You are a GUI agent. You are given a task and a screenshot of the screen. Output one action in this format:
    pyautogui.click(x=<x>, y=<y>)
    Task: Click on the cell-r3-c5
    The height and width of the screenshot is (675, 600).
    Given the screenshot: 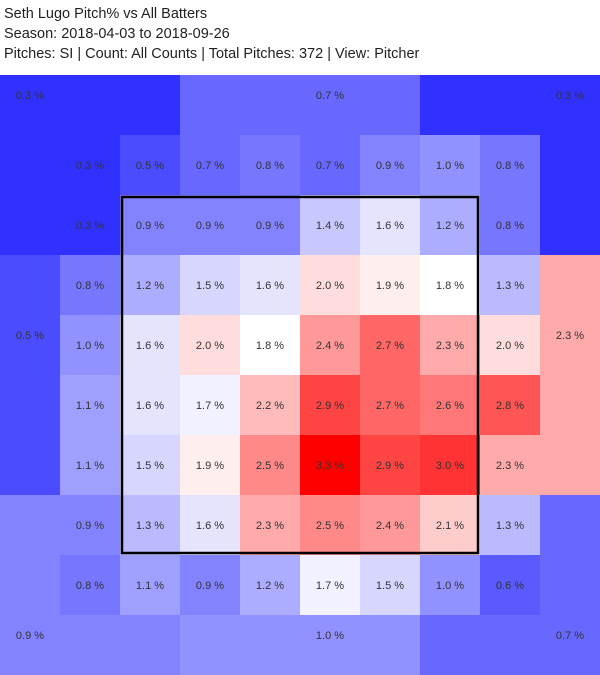 What is the action you would take?
    pyautogui.click(x=390, y=345)
    